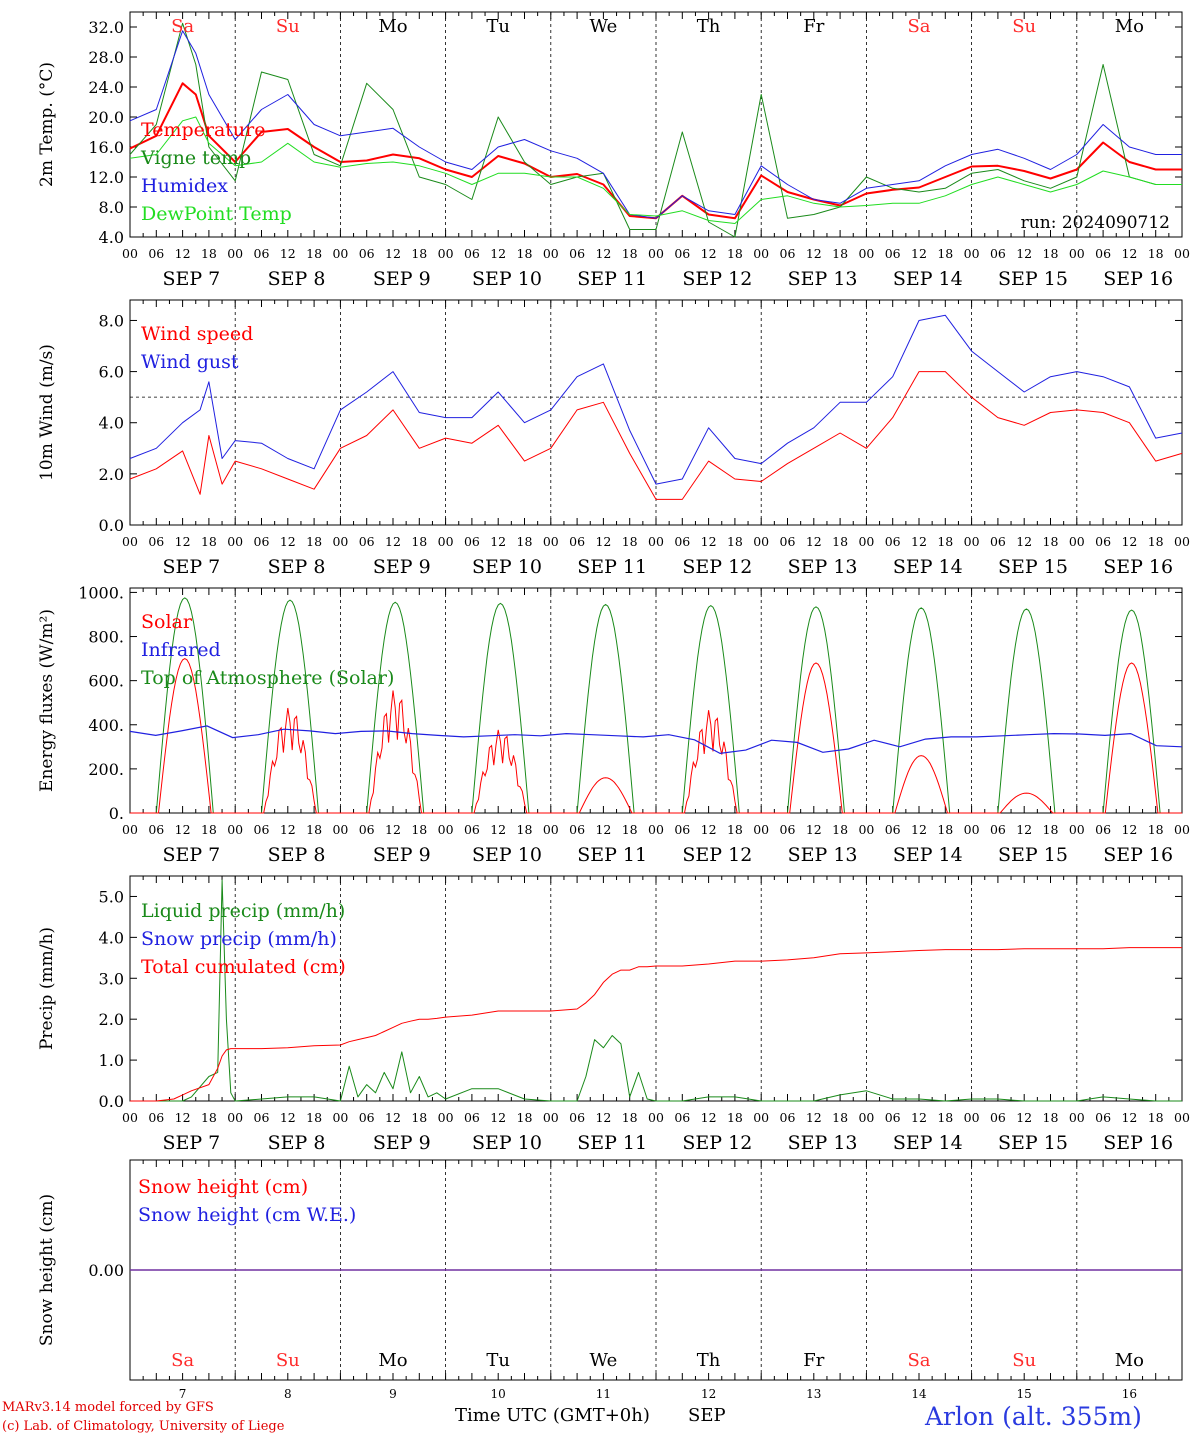  Describe the element at coordinates (823, 567) in the screenshot. I see `x-date-label: SEP 13` at that location.